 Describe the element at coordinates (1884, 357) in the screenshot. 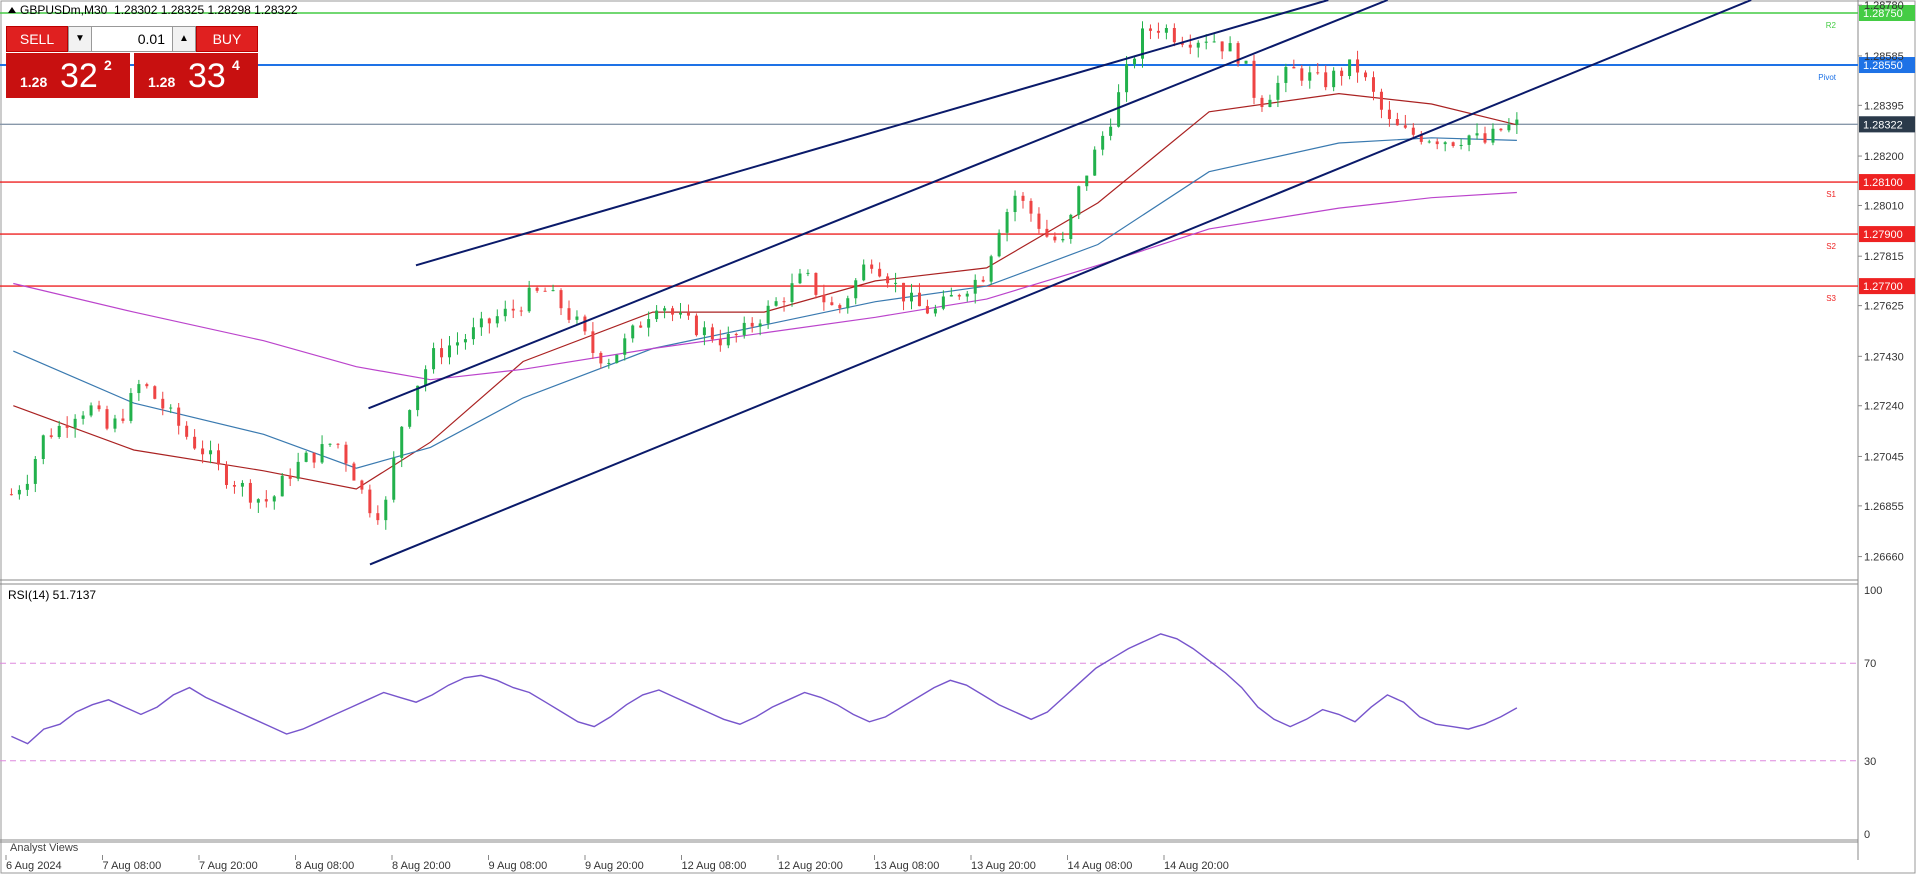

I see `price-tick-label: 1.27430` at that location.